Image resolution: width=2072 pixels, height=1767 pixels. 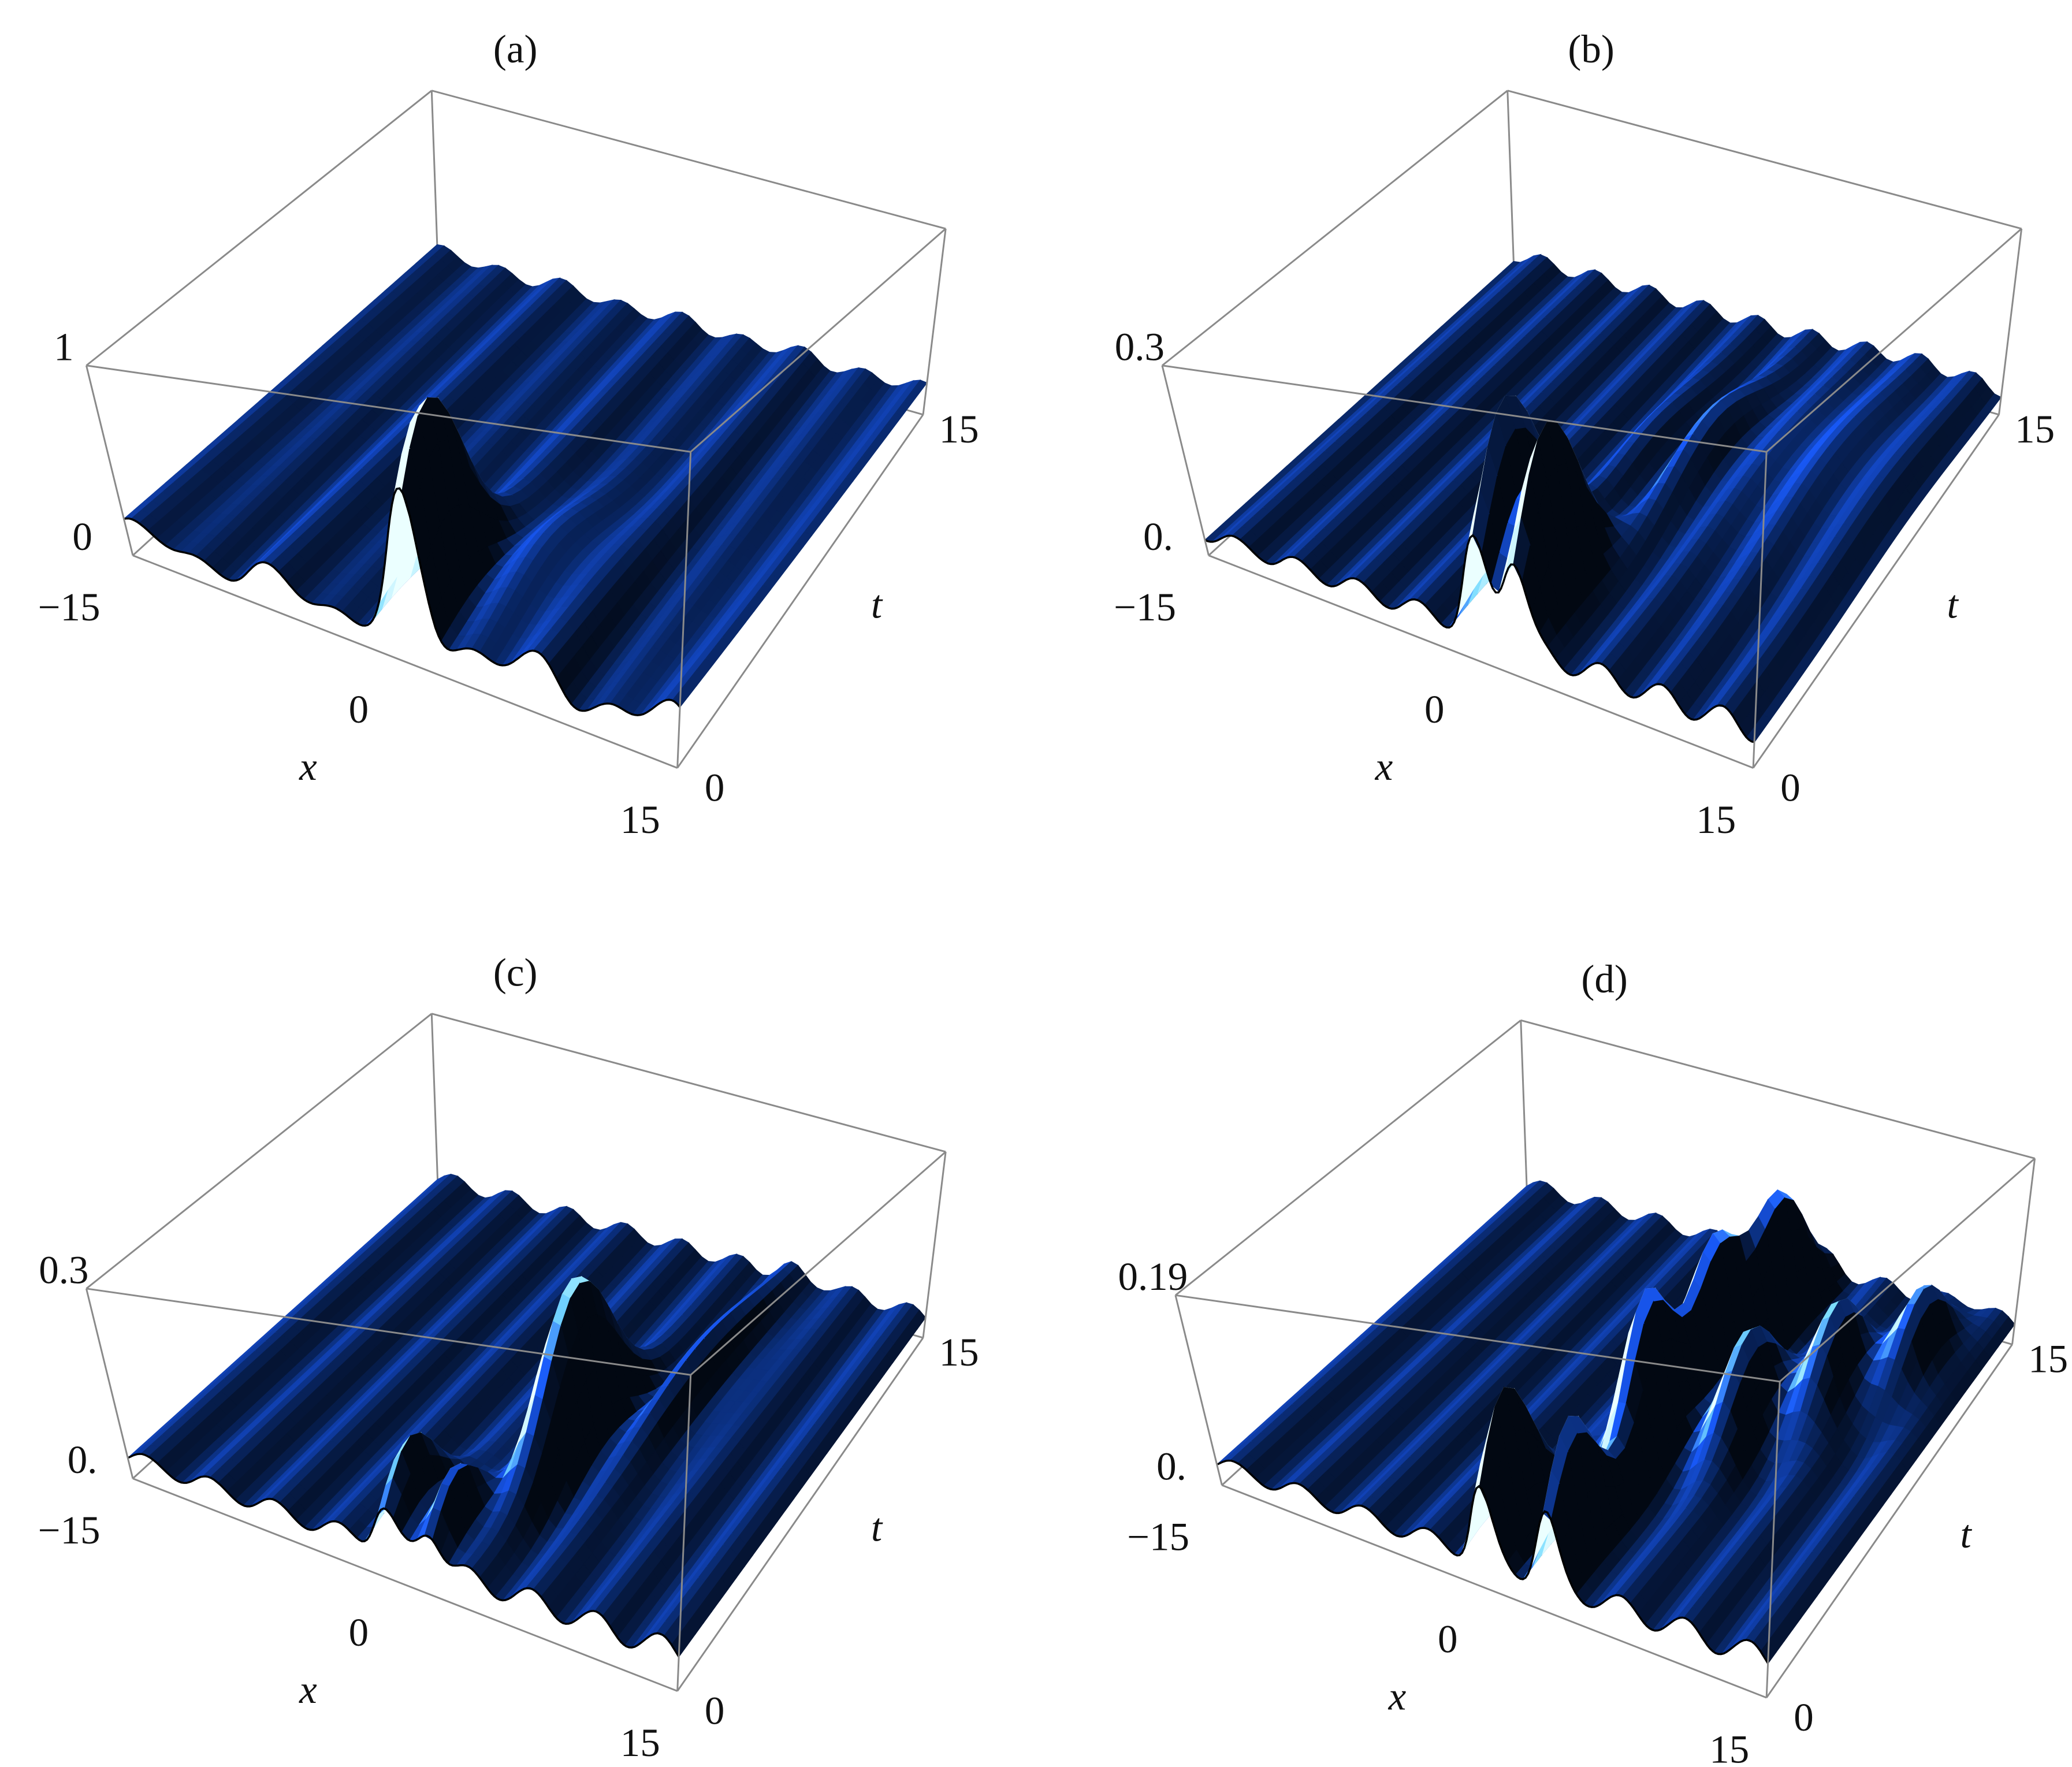 What do you see at coordinates (1158, 537) in the screenshot?
I see `z-tick-label: 0.` at bounding box center [1158, 537].